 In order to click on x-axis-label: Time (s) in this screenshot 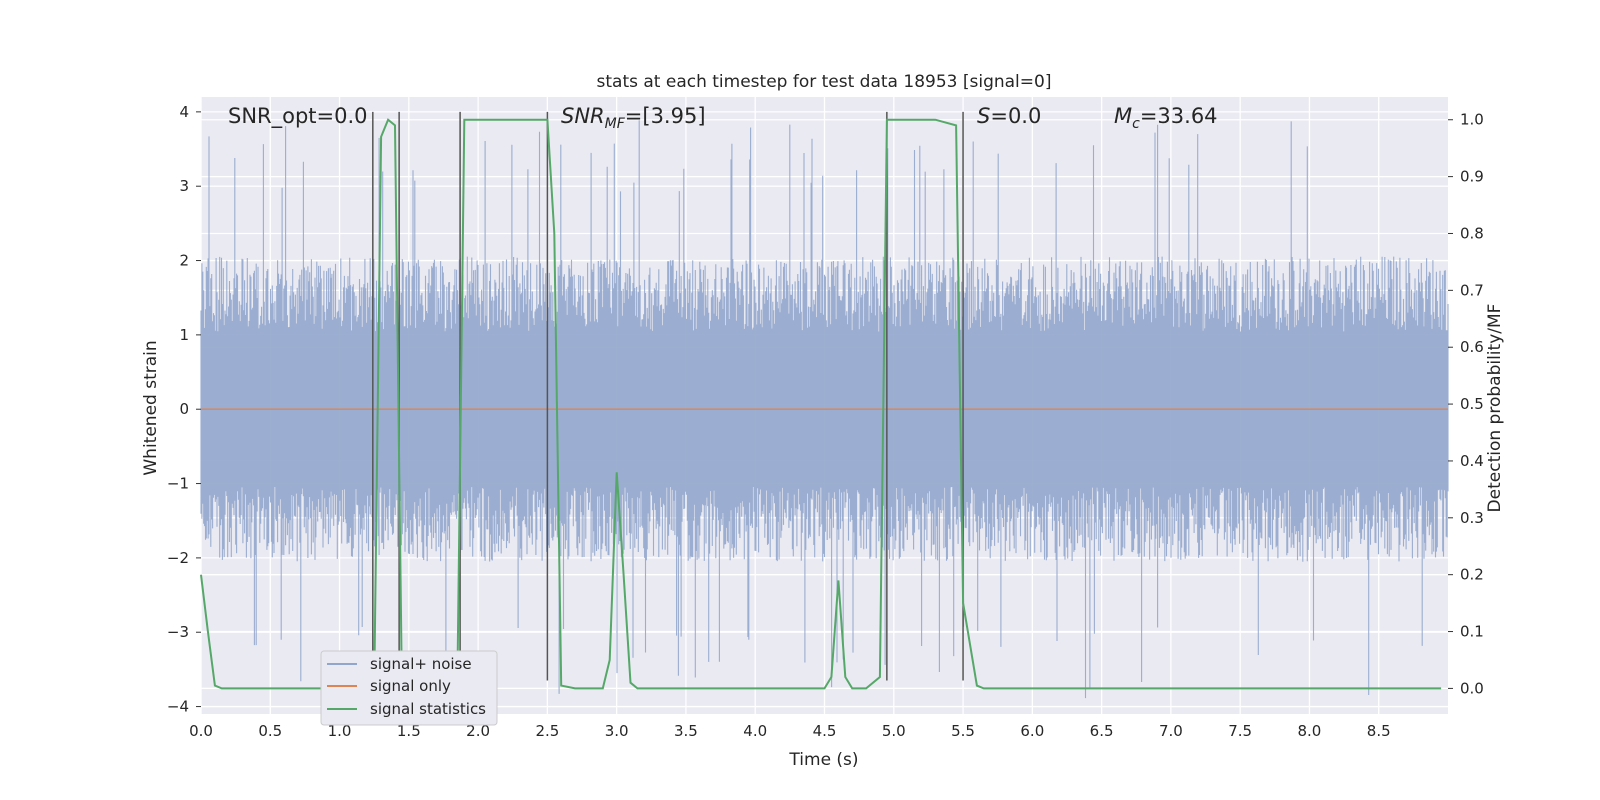, I will do `click(823, 760)`.